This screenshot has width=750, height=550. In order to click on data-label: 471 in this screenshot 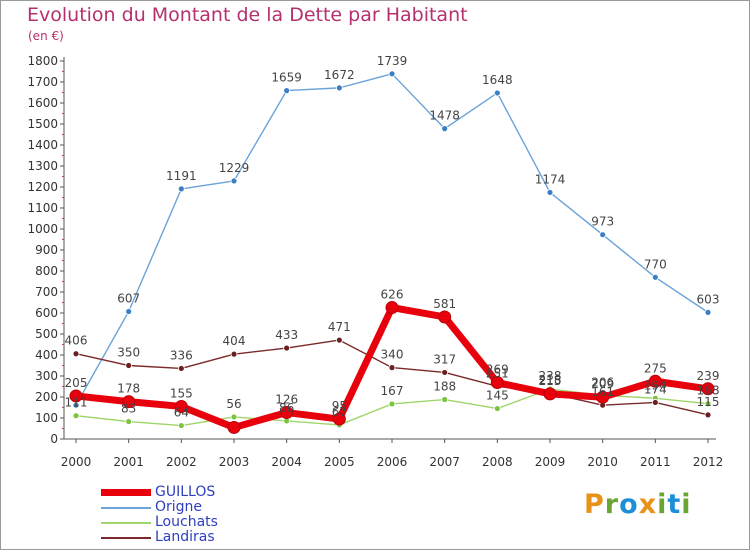, I will do `click(339, 327)`.